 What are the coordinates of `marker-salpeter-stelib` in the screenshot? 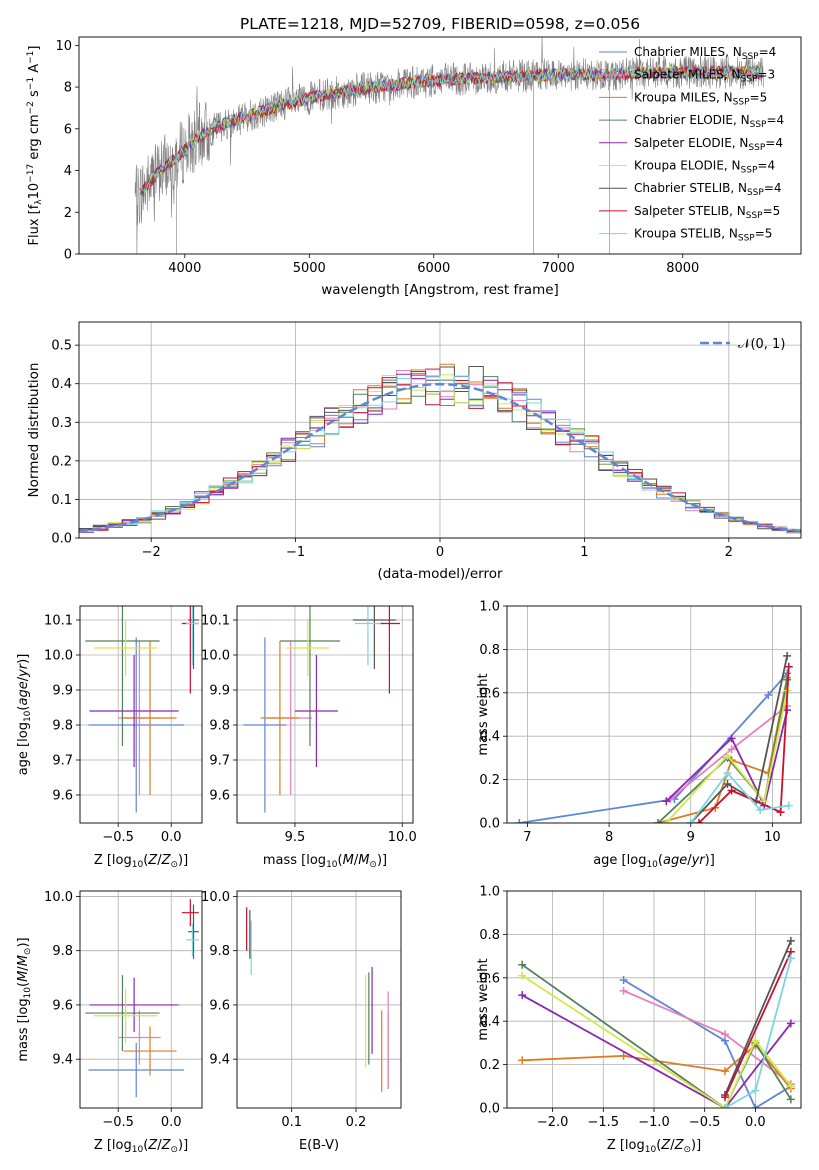 It's located at (731, 790).